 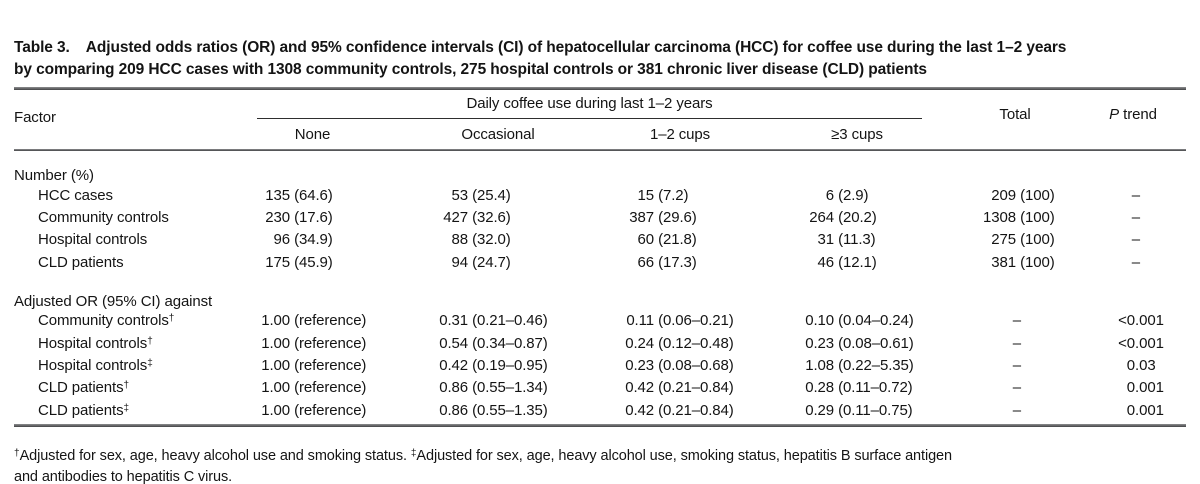 I want to click on value-cell: 0.23 (0.08–0.61), so click(x=875, y=343).